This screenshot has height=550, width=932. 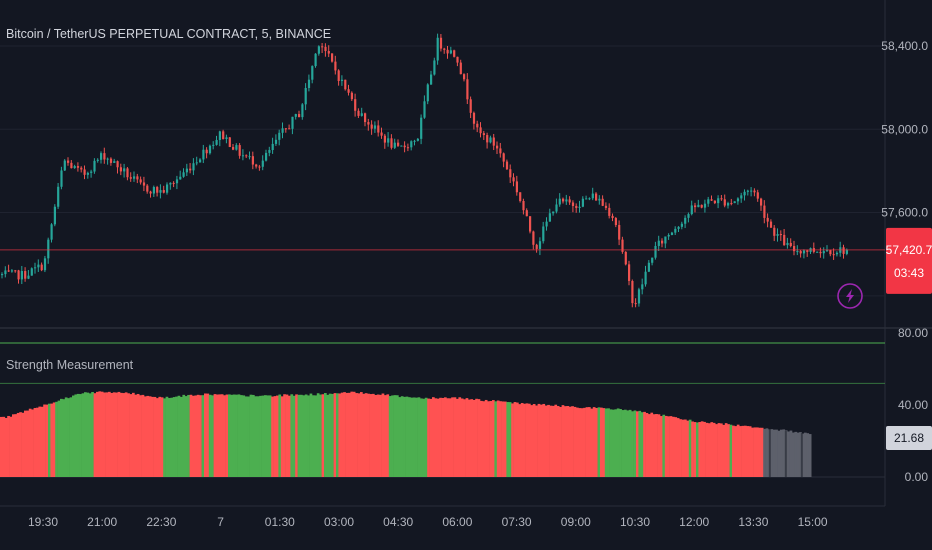 I want to click on time-tick-label: 06:00, so click(x=457, y=522).